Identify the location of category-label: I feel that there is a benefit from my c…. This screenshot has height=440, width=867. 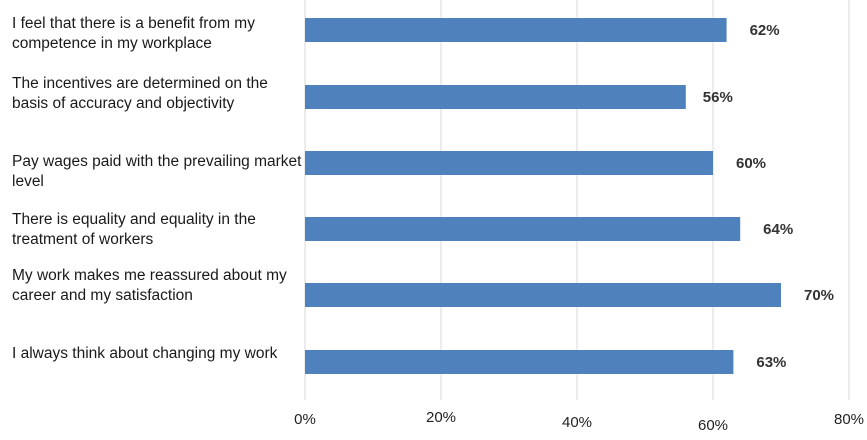
(133, 33).